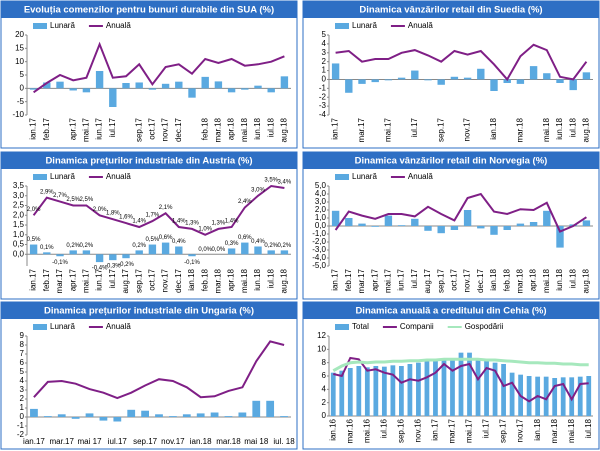 The image size is (600, 451). Describe the element at coordinates (319, 241) in the screenshot. I see `y-tick-label: -2,0` at that location.